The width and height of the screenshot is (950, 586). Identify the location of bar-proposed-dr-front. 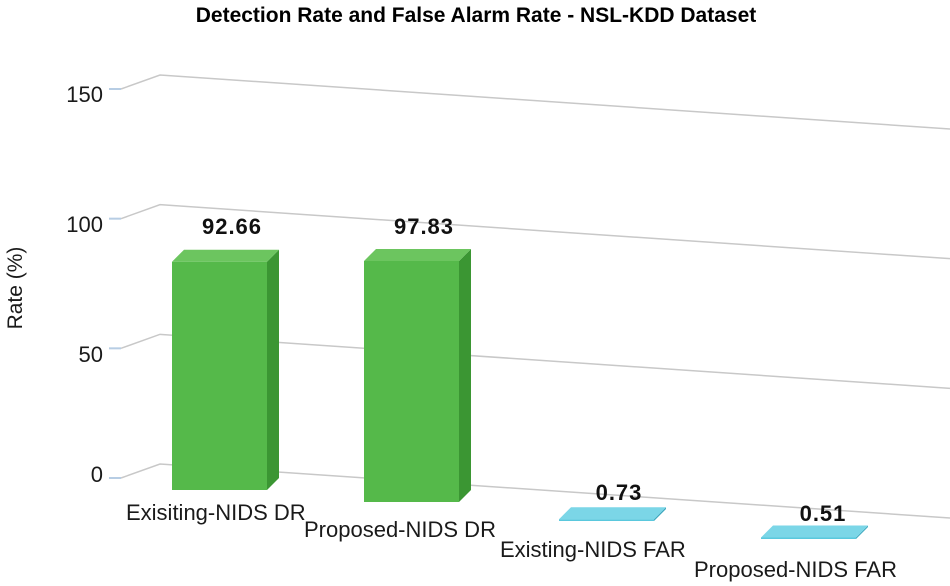
(411, 381).